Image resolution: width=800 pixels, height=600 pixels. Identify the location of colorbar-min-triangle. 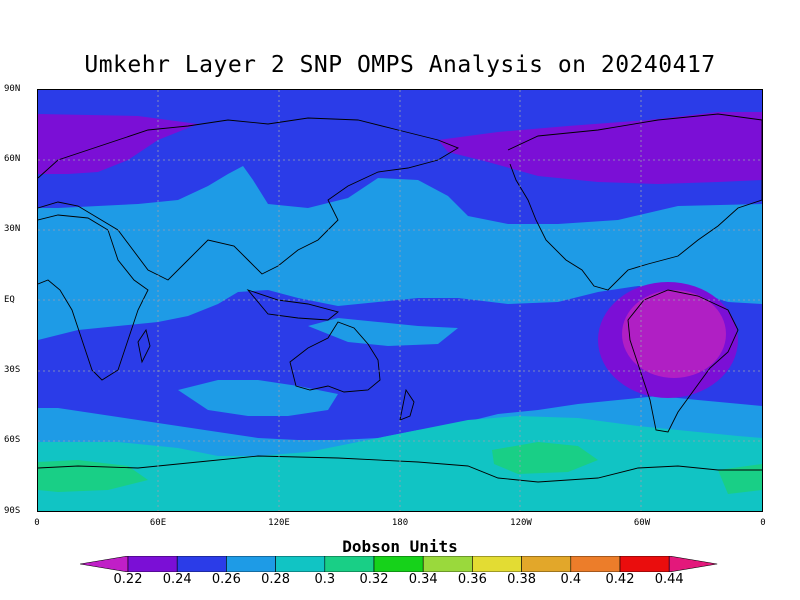
(104, 564).